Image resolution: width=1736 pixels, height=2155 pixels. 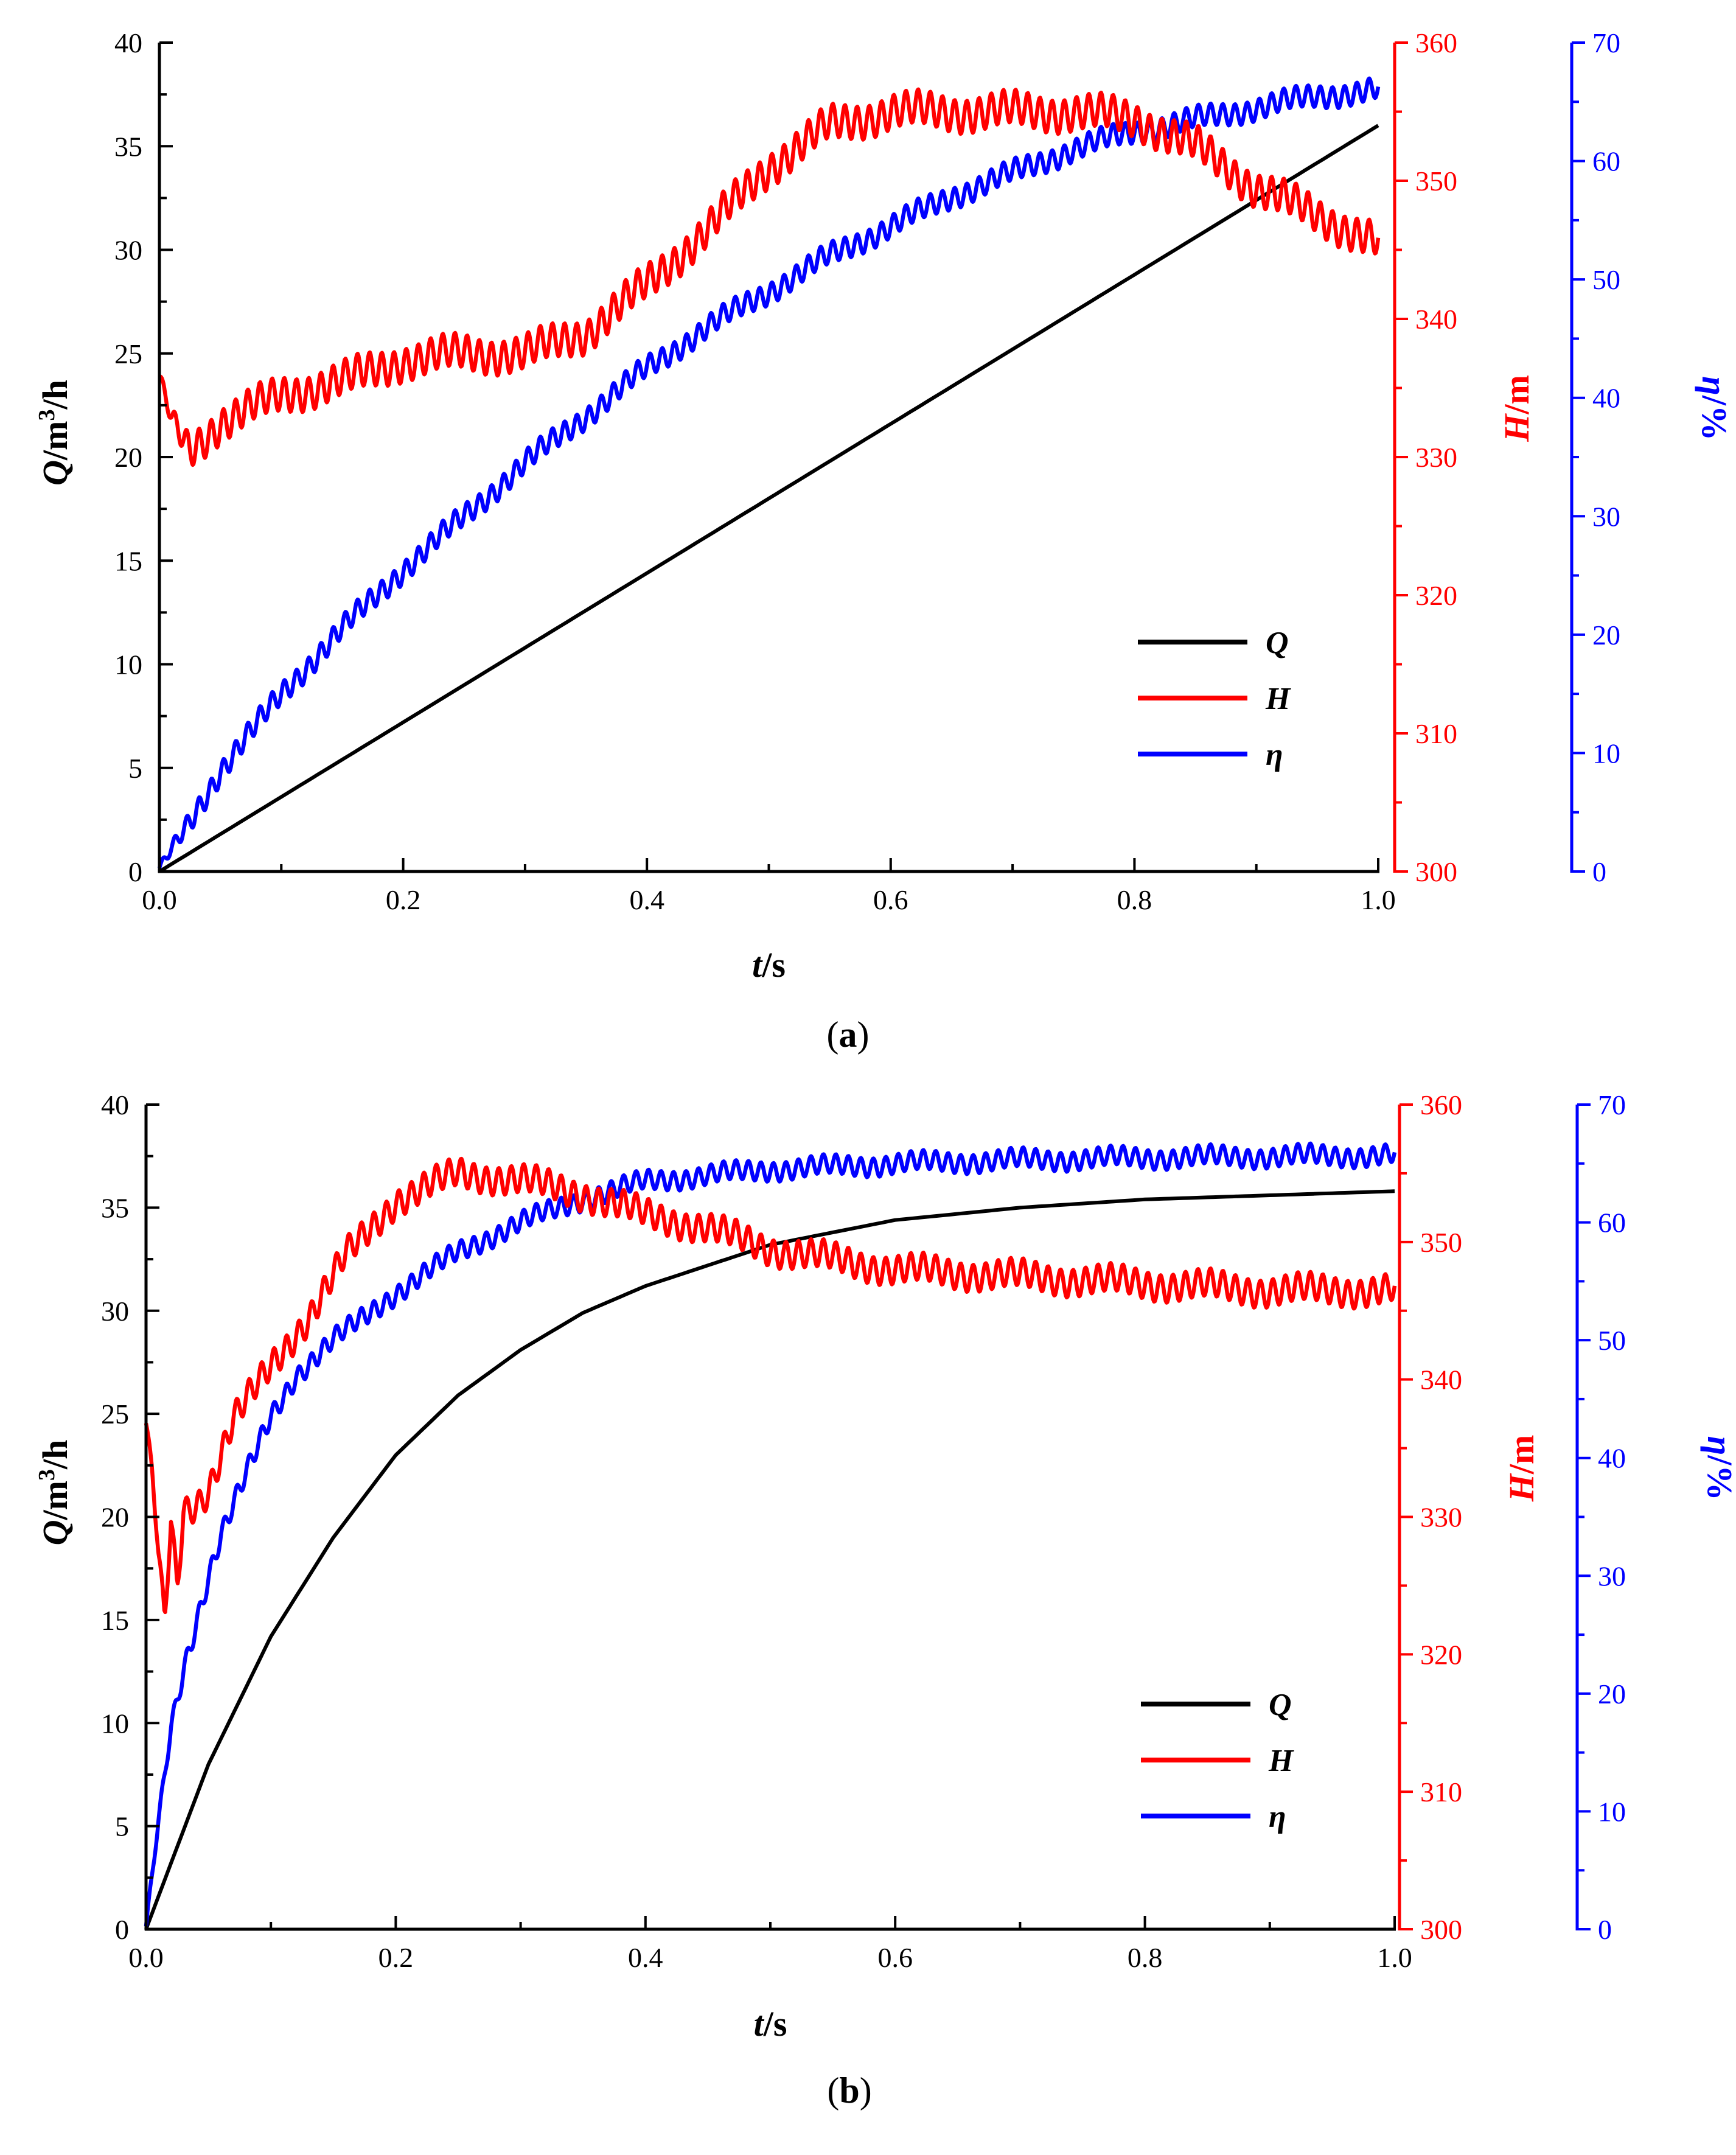 I want to click on y-right-tick-label: 50, so click(x=1612, y=1340).